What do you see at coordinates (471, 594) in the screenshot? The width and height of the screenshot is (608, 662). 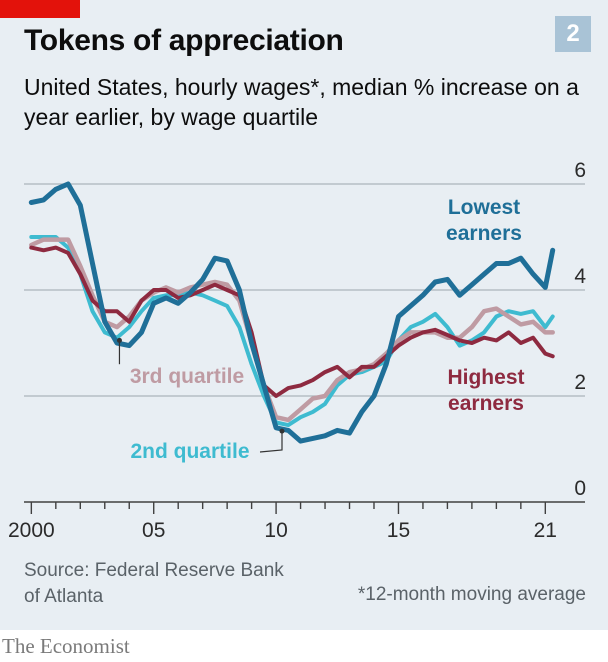 I see `footnote: *12-month moving average` at bounding box center [471, 594].